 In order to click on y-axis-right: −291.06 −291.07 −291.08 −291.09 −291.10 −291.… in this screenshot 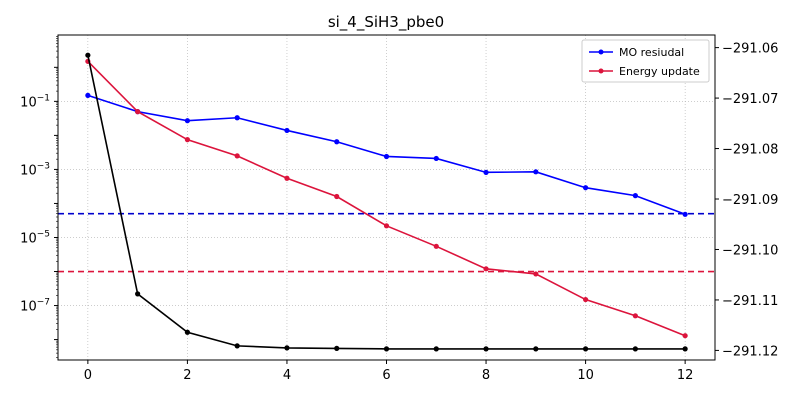, I will do `click(746, 200)`.